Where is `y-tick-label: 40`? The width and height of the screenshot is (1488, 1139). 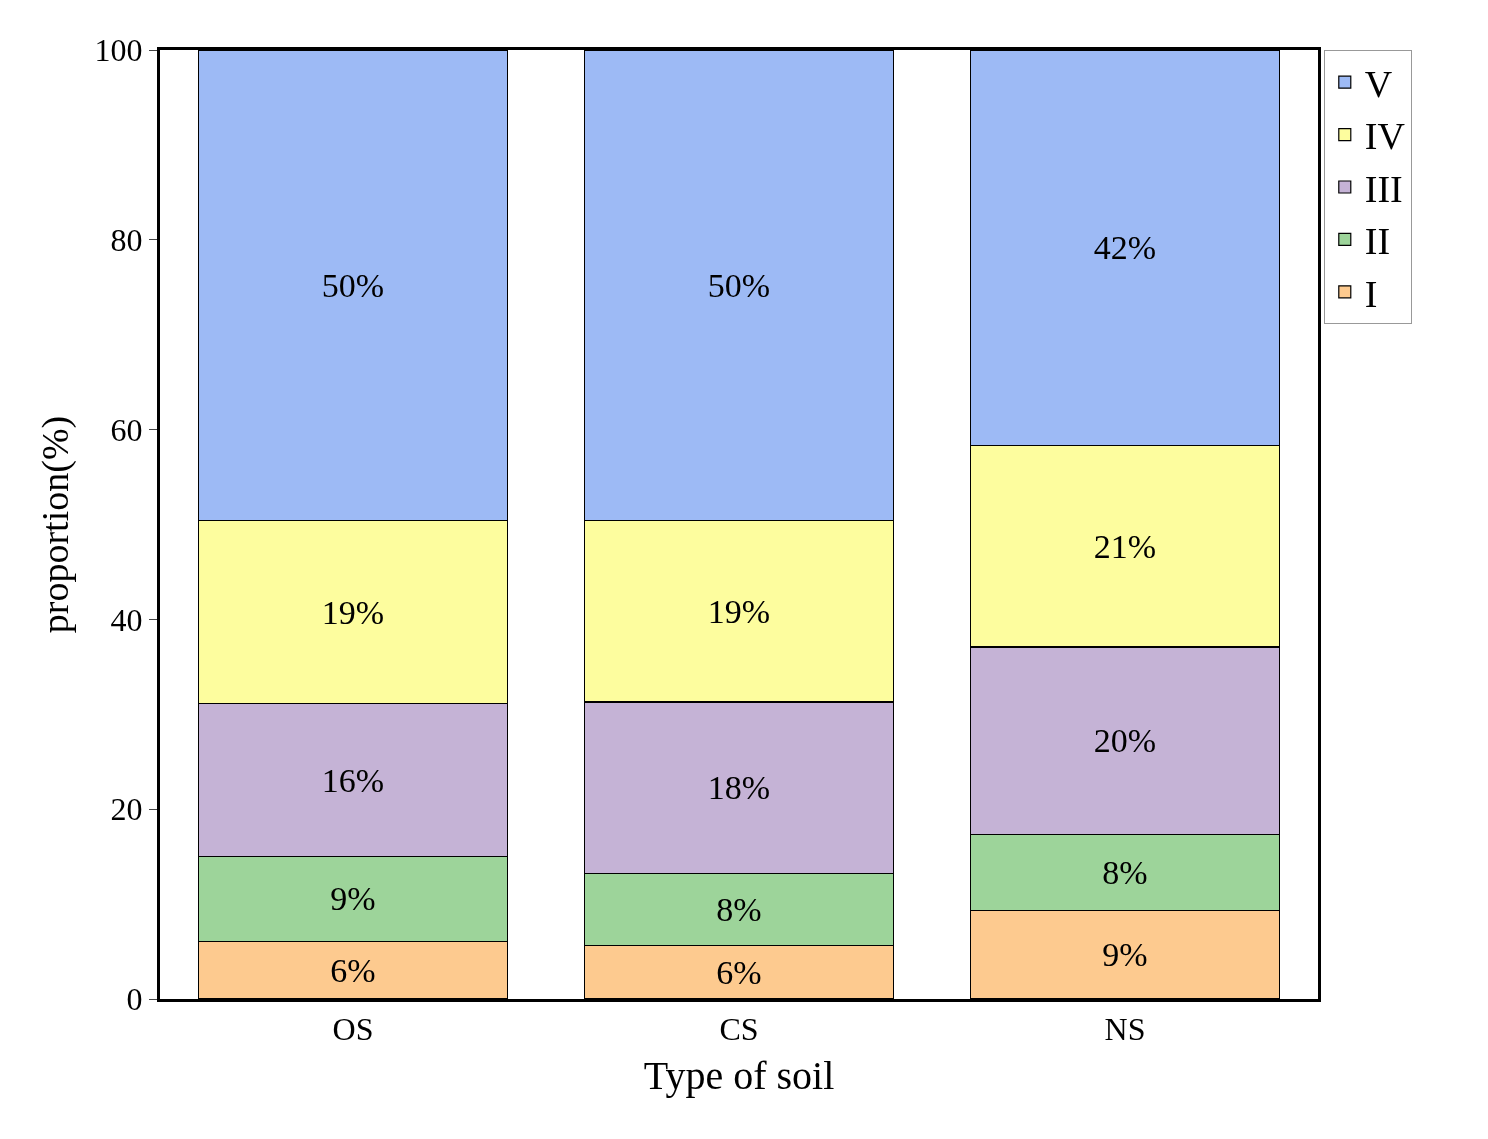
y-tick-label: 40 is located at coordinates (126, 619).